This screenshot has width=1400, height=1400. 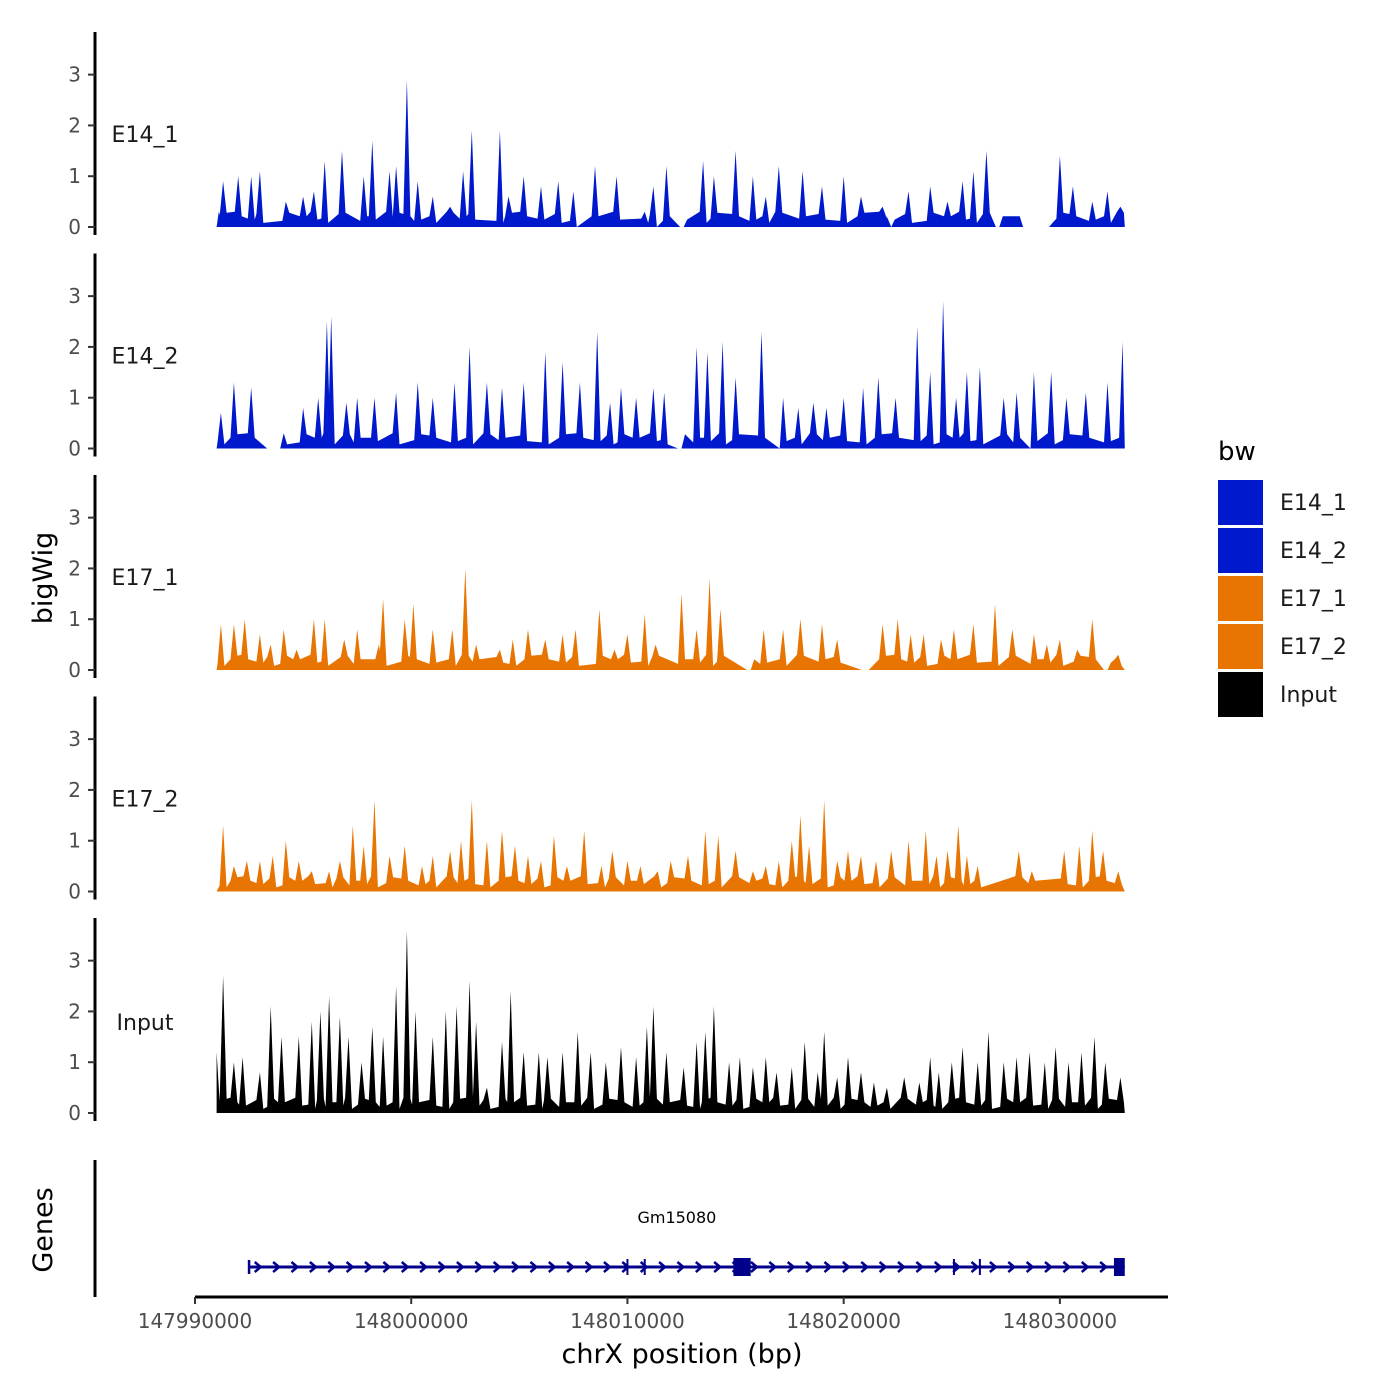 I want to click on legend: bw E14_1 E14_2 E17_1 E17_2 Input, so click(x=1282, y=577).